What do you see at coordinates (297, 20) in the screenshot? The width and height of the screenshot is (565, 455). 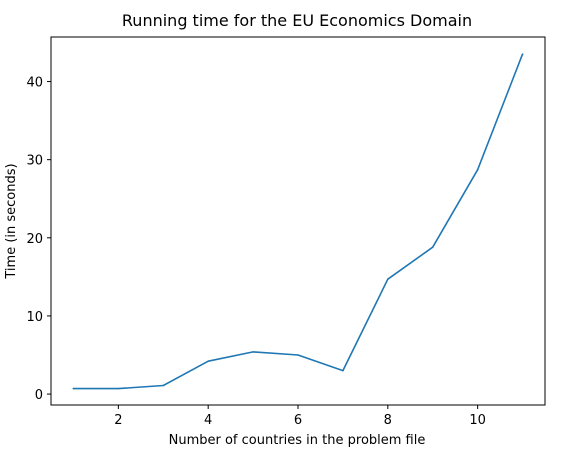 I see `chart-title: Running time for the EU Economics Domain` at bounding box center [297, 20].